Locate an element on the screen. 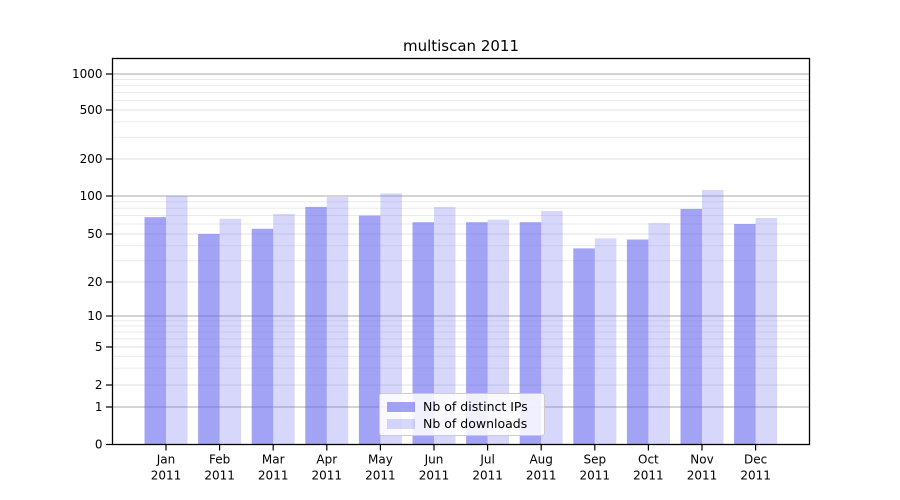 The width and height of the screenshot is (900, 500). y-tick-label-100: 100 is located at coordinates (91, 196).